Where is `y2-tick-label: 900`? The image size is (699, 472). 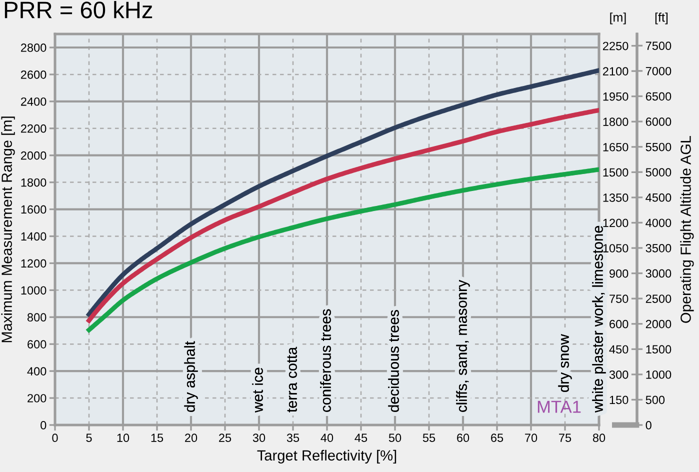
y2-tick-label: 900 is located at coordinates (619, 273).